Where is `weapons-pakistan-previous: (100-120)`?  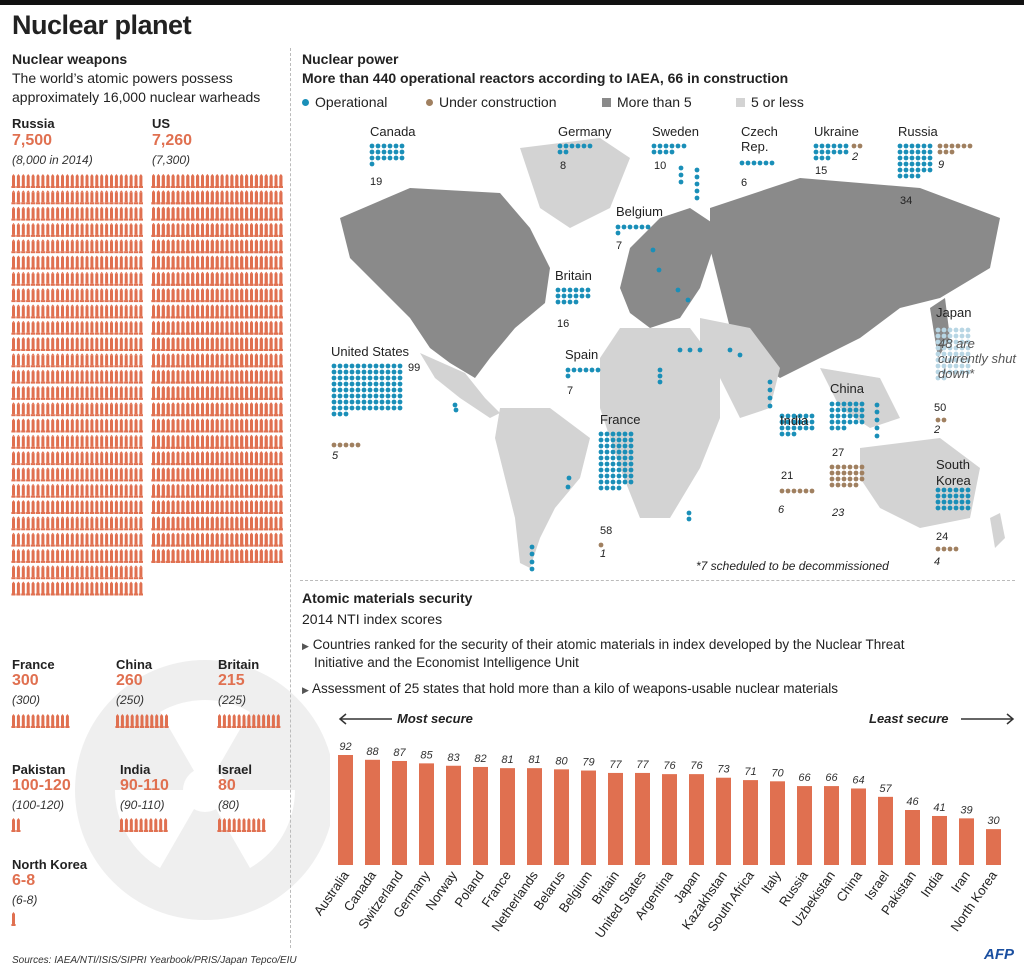 weapons-pakistan-previous: (100-120) is located at coordinates (38, 805).